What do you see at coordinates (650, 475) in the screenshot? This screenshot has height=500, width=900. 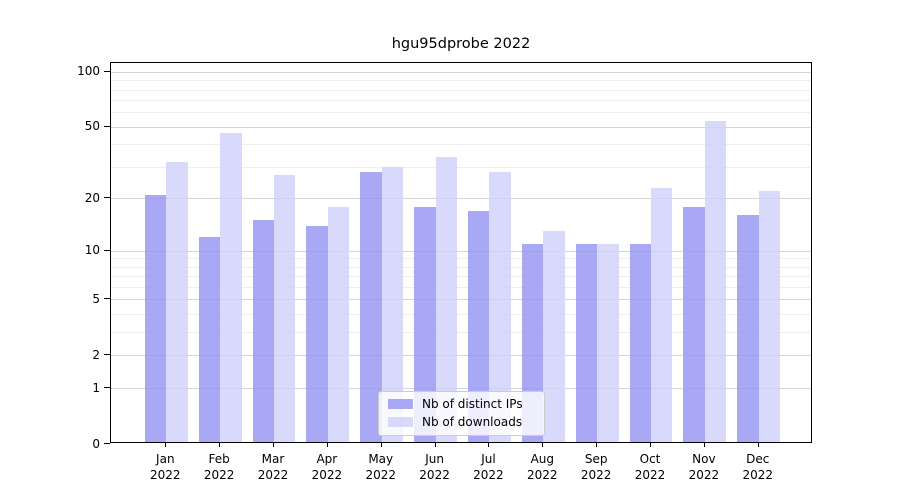 I see `x-label-year-oct: 2022` at bounding box center [650, 475].